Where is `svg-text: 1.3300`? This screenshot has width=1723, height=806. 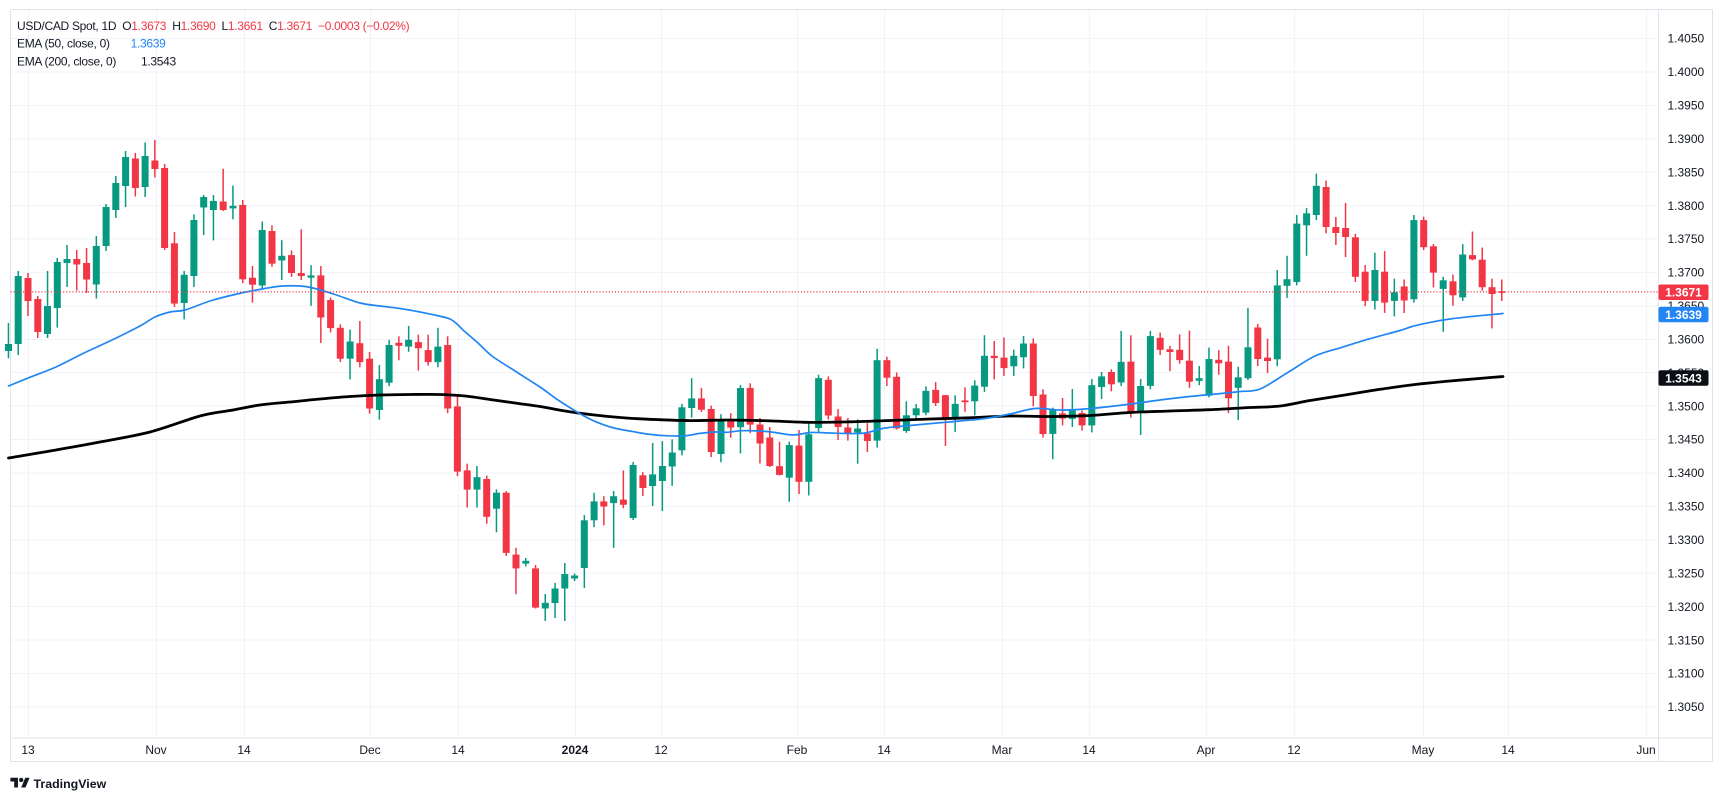 svg-text: 1.3300 is located at coordinates (1686, 540).